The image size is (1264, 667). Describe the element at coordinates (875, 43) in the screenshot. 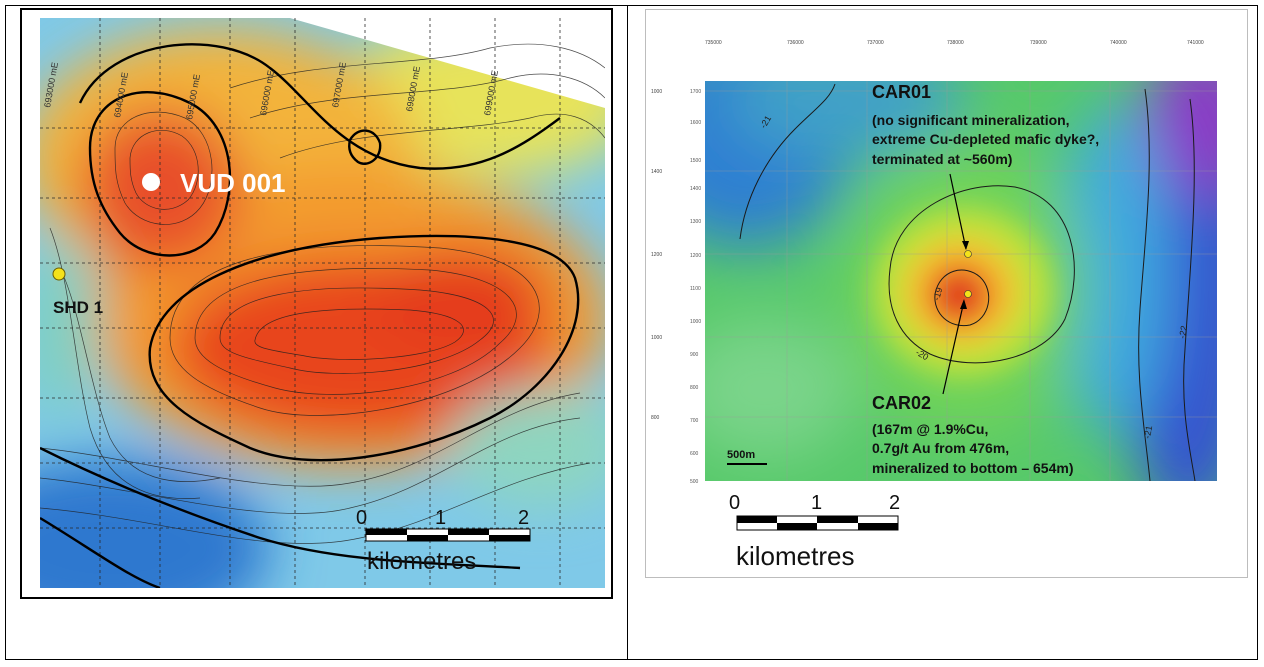

I see `top-tick-3: 737000` at that location.